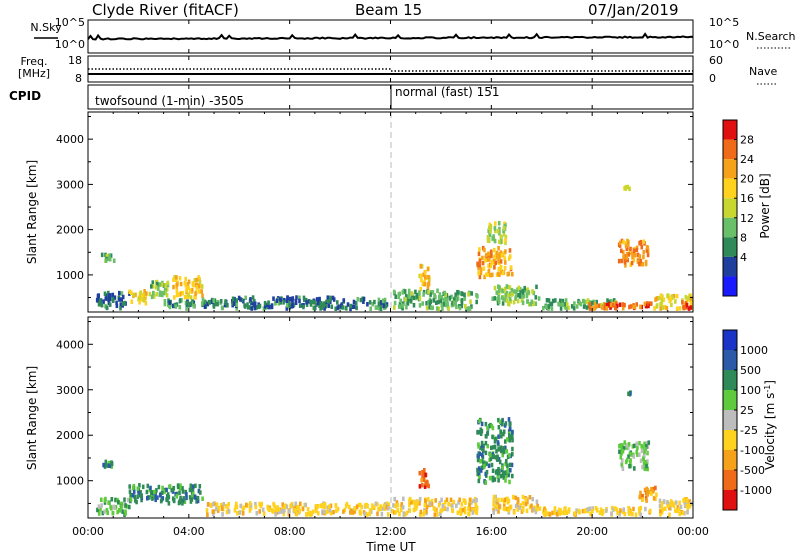 The height and width of the screenshot is (554, 800). What do you see at coordinates (763, 71) in the screenshot?
I see `nave-label: Nave` at bounding box center [763, 71].